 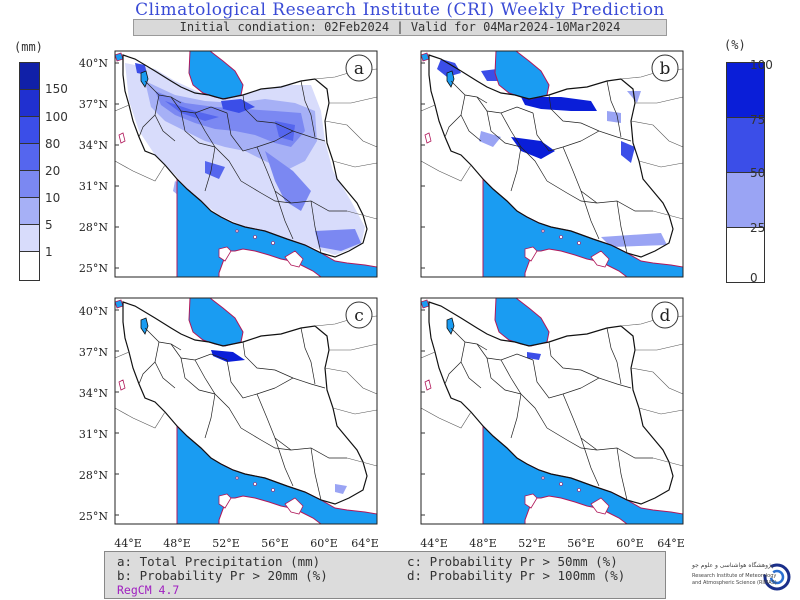 I want to click on svg-text: b, so click(x=665, y=69).